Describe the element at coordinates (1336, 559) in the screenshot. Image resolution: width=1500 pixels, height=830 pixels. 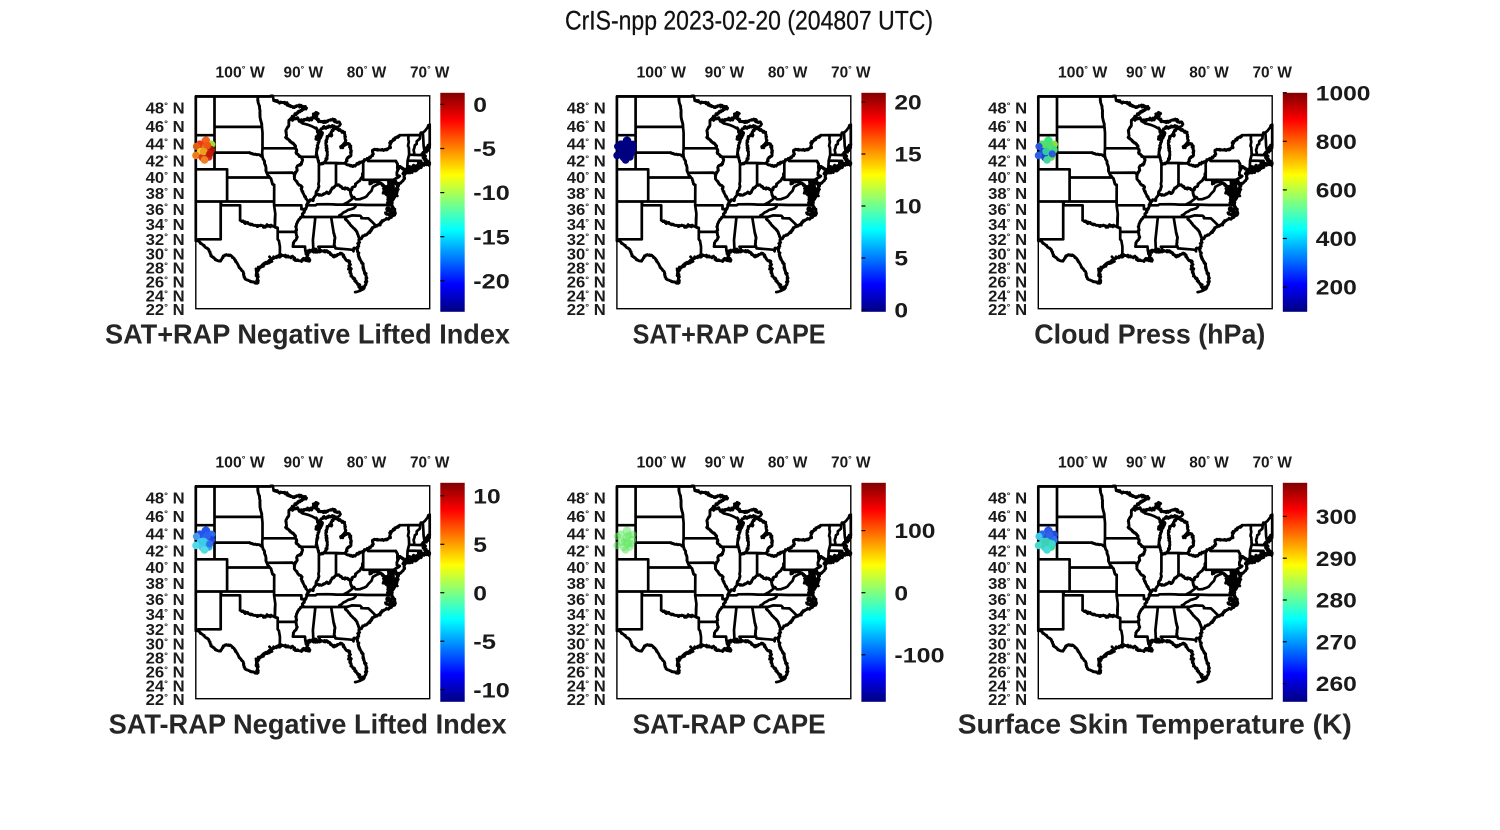
I see `svg-text: 290` at that location.